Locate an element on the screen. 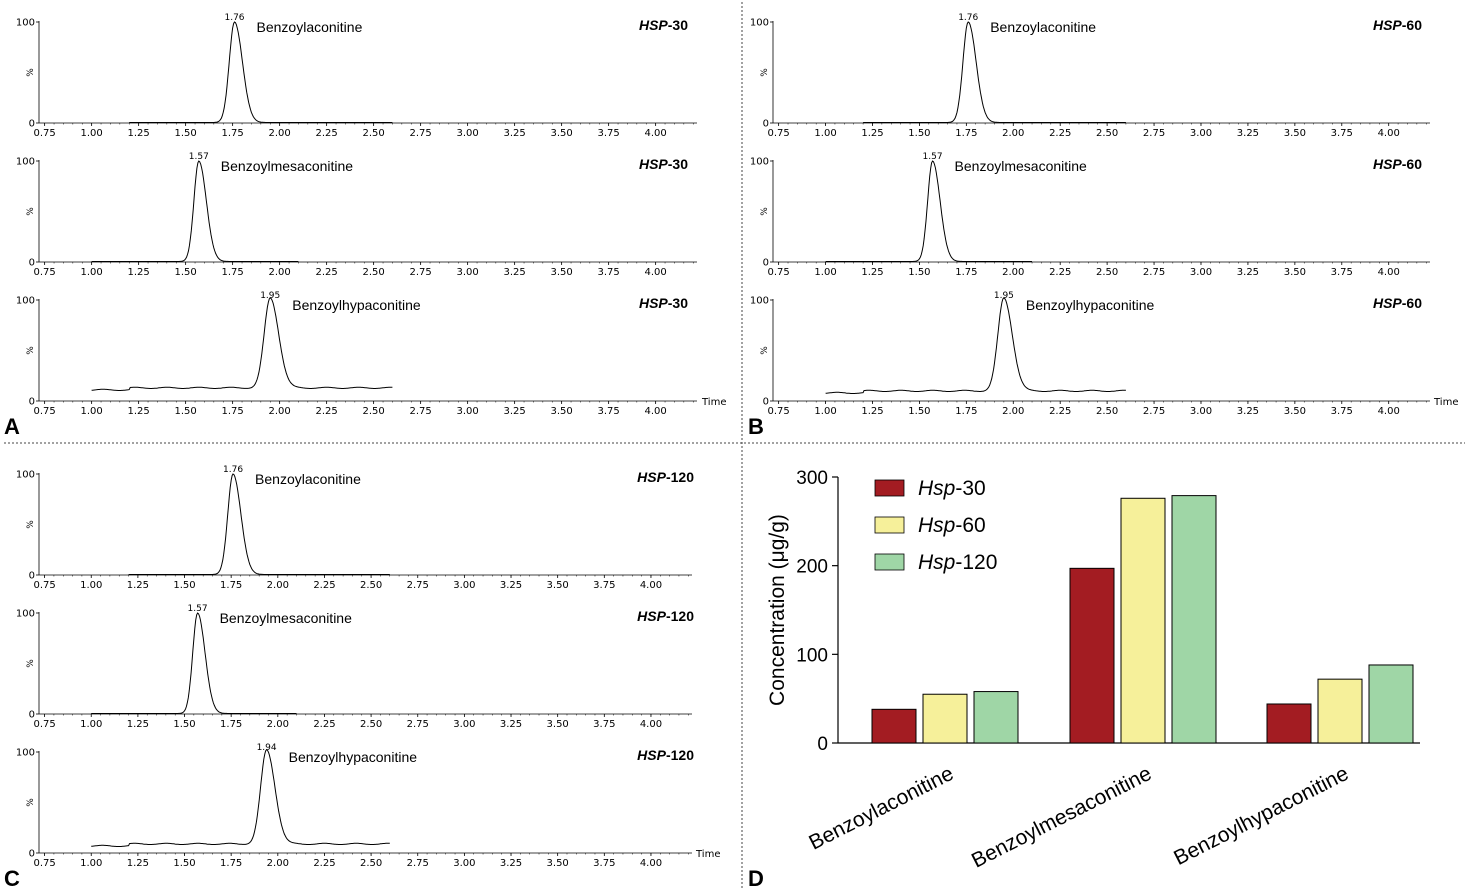  y-unit-label: % is located at coordinates (31, 663).